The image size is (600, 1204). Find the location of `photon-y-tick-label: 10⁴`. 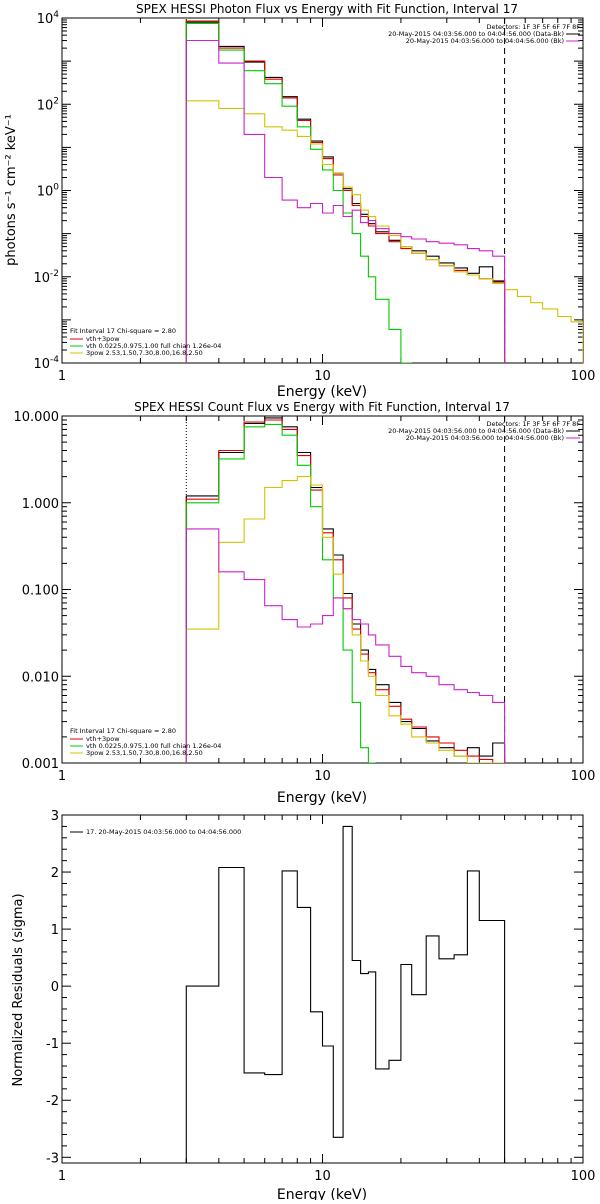

photon-y-tick-label: 10⁴ is located at coordinates (48, 18).